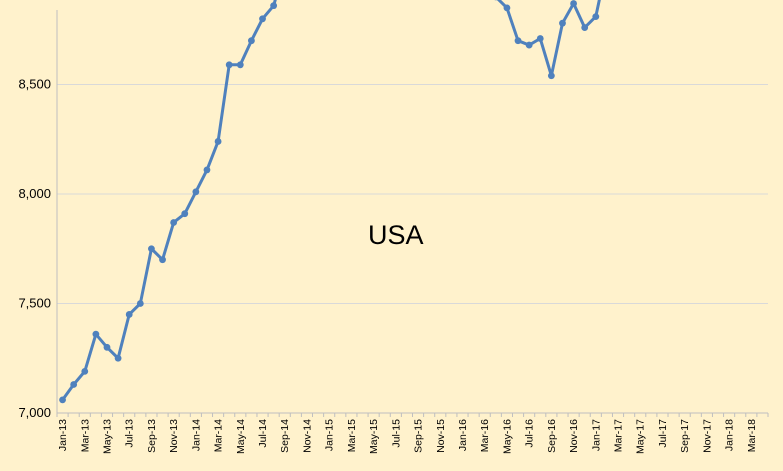  Describe the element at coordinates (241, 436) in the screenshot. I see `x-tick-label: May-14` at that location.